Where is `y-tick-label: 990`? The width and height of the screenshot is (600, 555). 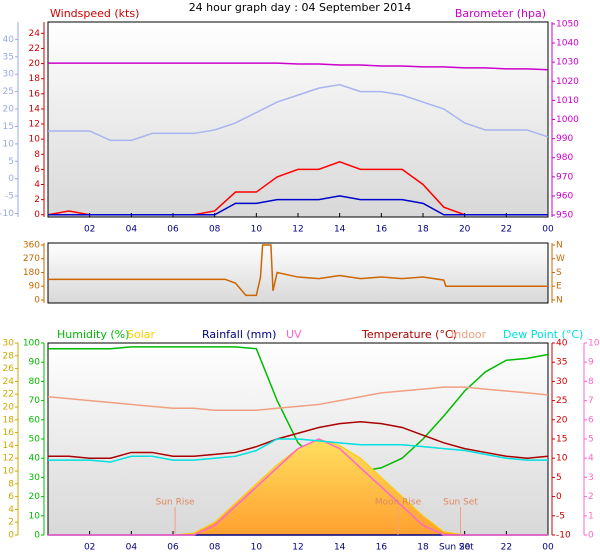 y-tick-label: 990 is located at coordinates (564, 139).